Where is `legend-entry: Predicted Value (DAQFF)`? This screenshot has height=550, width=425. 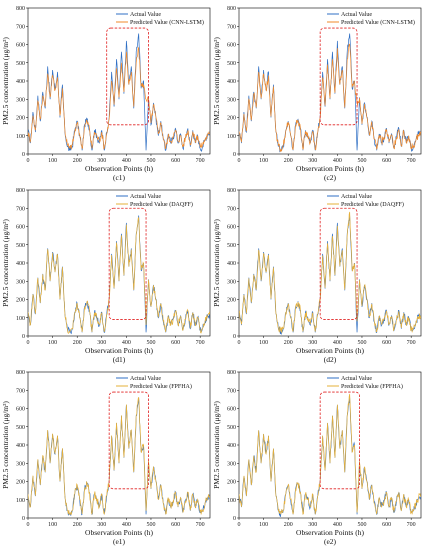
legend-entry: Predicted Value (DAQFF) is located at coordinates (161, 204).